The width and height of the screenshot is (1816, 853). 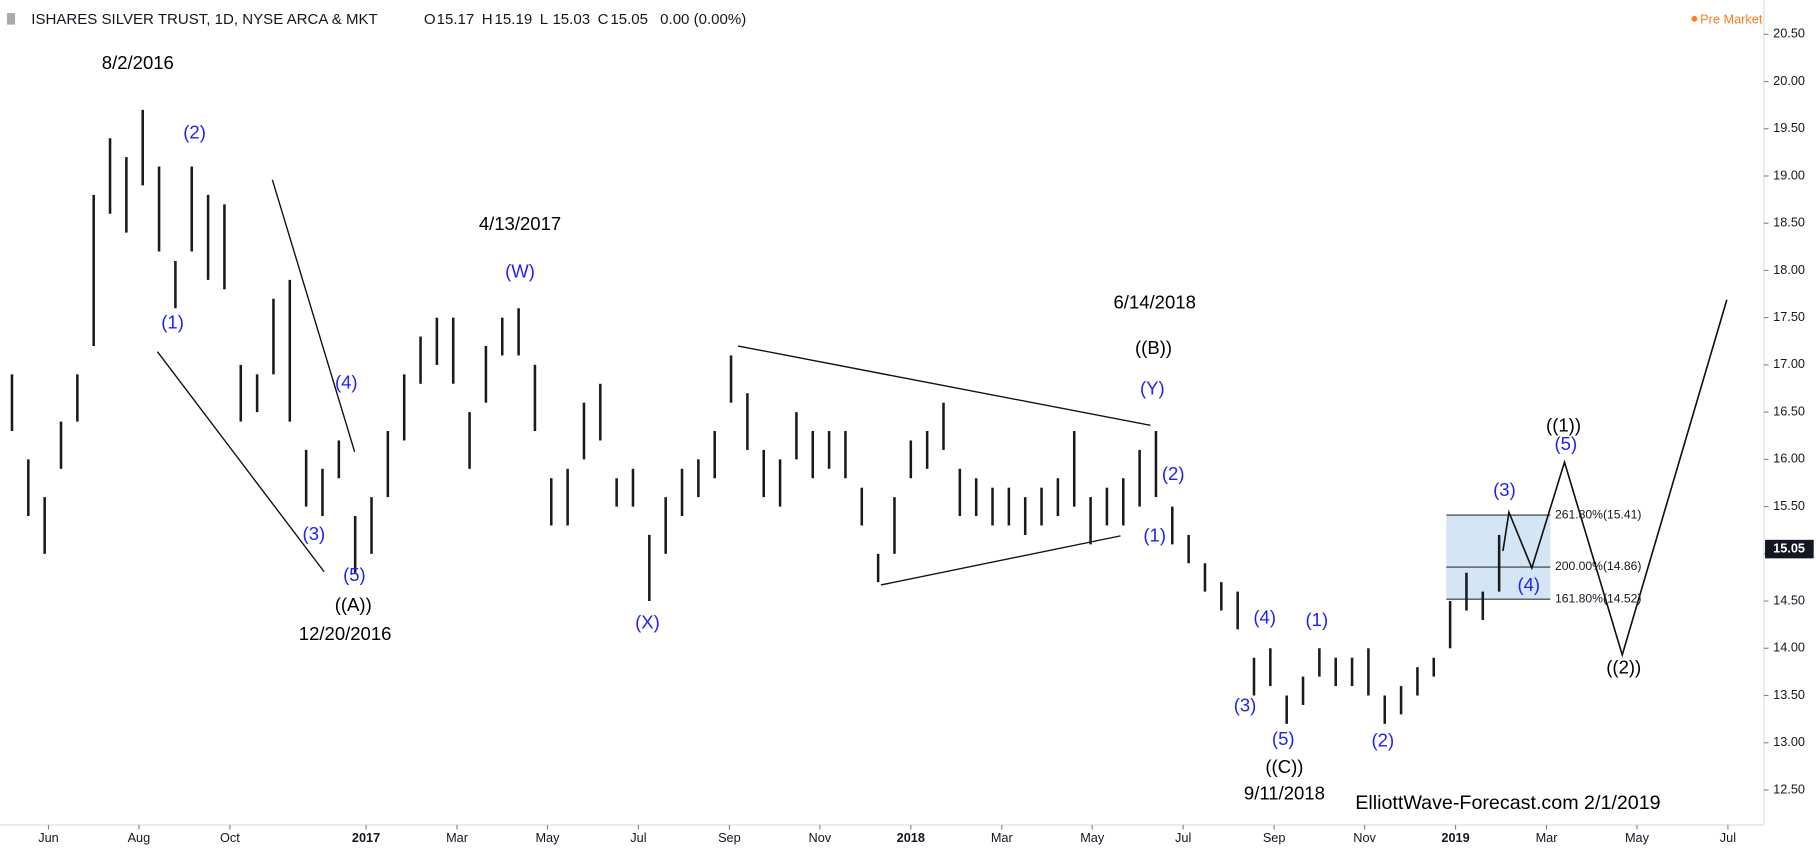 I want to click on x-tick-label: 2018, so click(x=911, y=837).